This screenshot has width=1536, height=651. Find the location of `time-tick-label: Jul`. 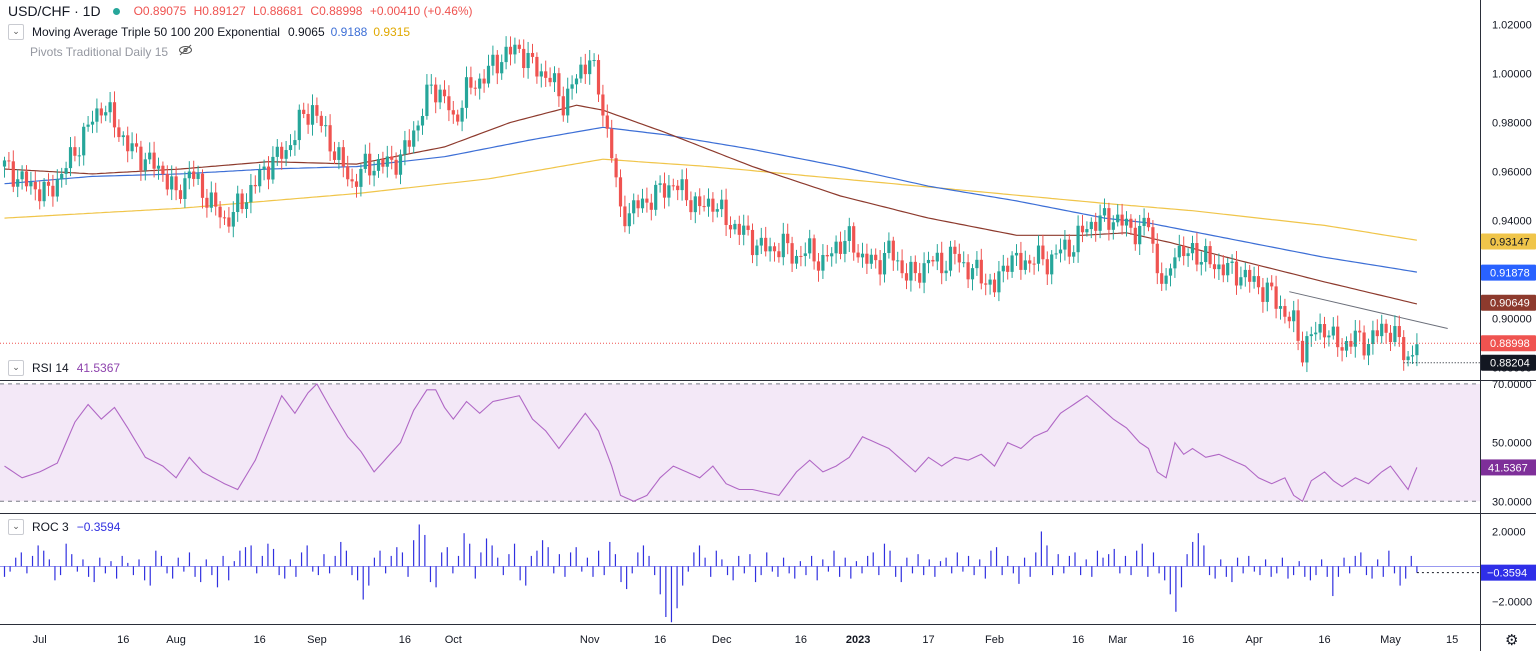

time-tick-label: Jul is located at coordinates (40, 640).